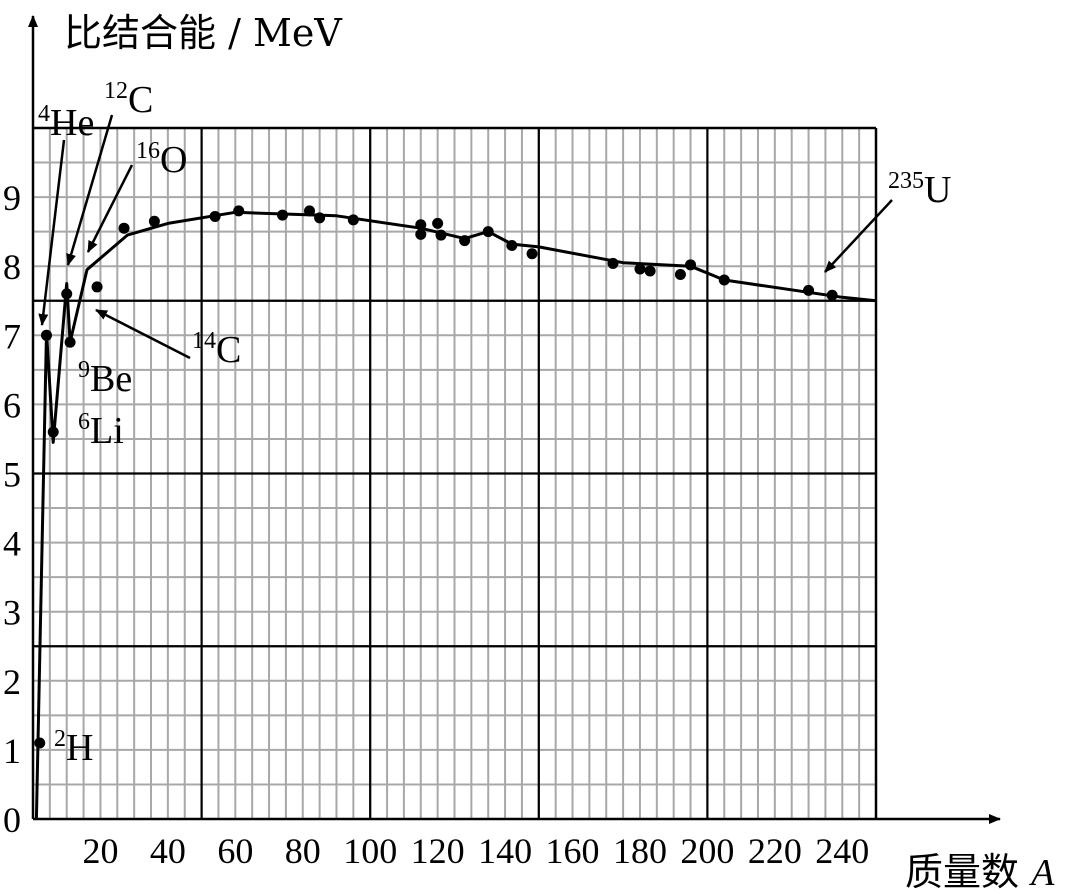 Image resolution: width=1089 pixels, height=894 pixels. I want to click on annotation-label: 16O, so click(161, 159).